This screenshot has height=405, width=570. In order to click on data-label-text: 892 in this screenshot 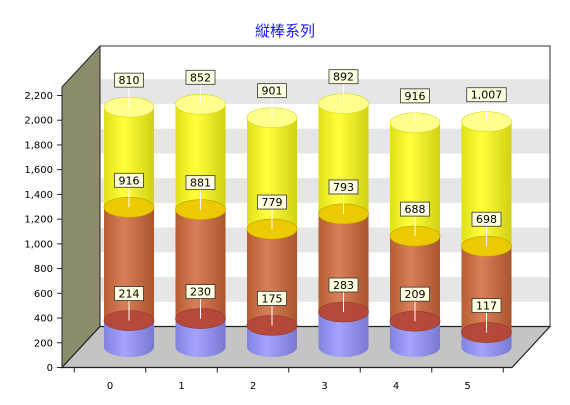, I will do `click(343, 77)`.